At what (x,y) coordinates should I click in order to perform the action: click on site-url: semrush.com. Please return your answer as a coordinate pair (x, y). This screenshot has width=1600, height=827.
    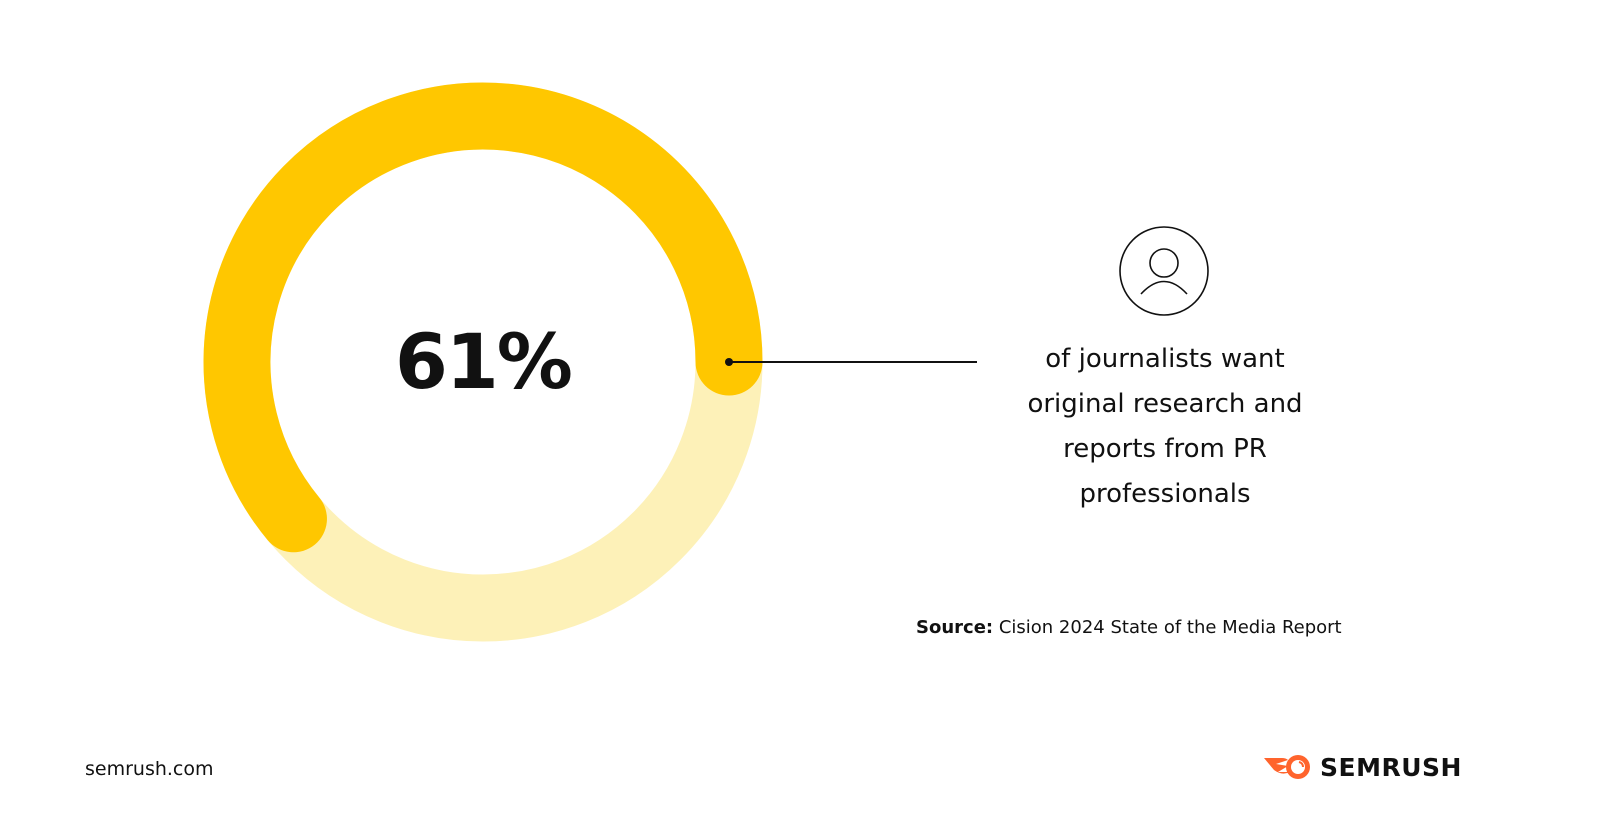
    Looking at the image, I should click on (149, 769).